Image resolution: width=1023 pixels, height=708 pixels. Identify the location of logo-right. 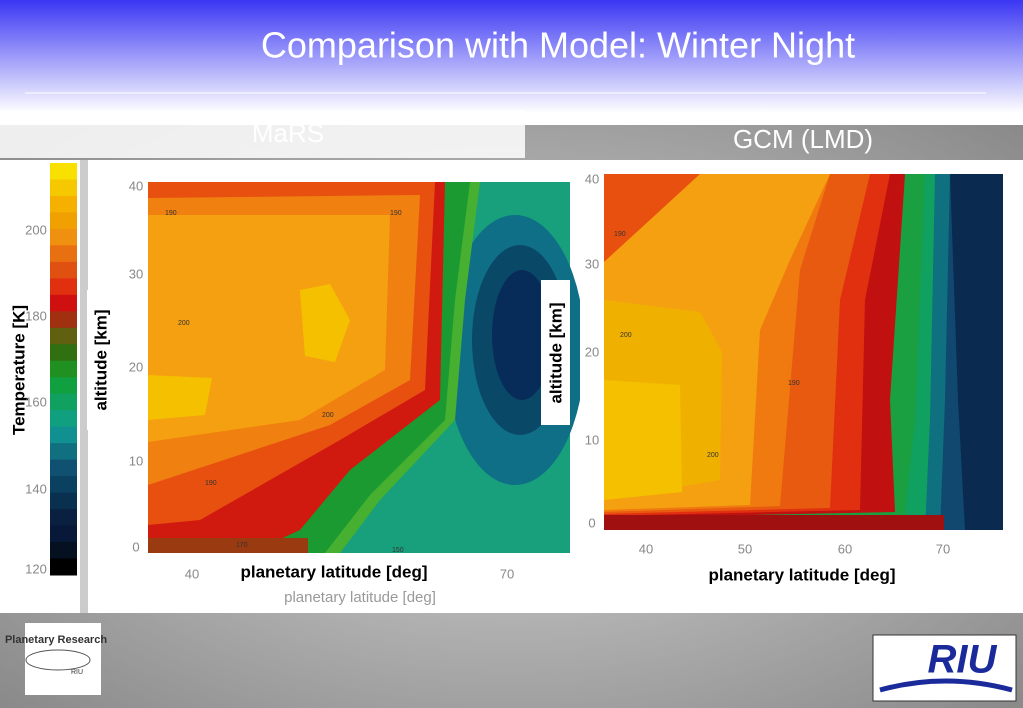
(944, 668).